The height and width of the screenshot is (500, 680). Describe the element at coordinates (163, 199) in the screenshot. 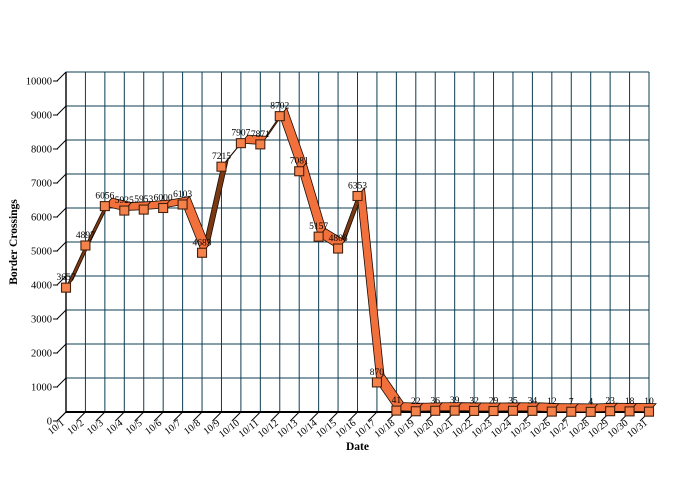

I see `data-point-label: 6000` at that location.